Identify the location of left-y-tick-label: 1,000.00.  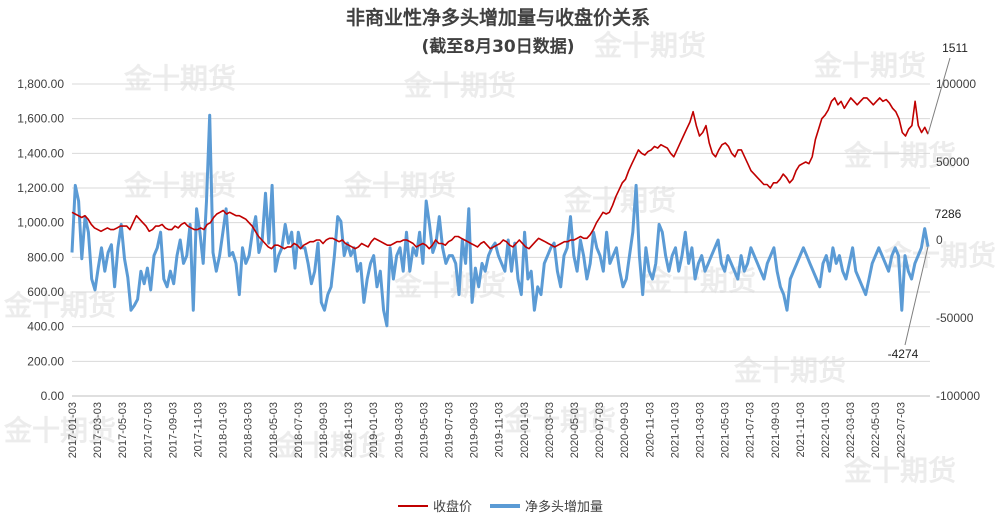
(40, 223).